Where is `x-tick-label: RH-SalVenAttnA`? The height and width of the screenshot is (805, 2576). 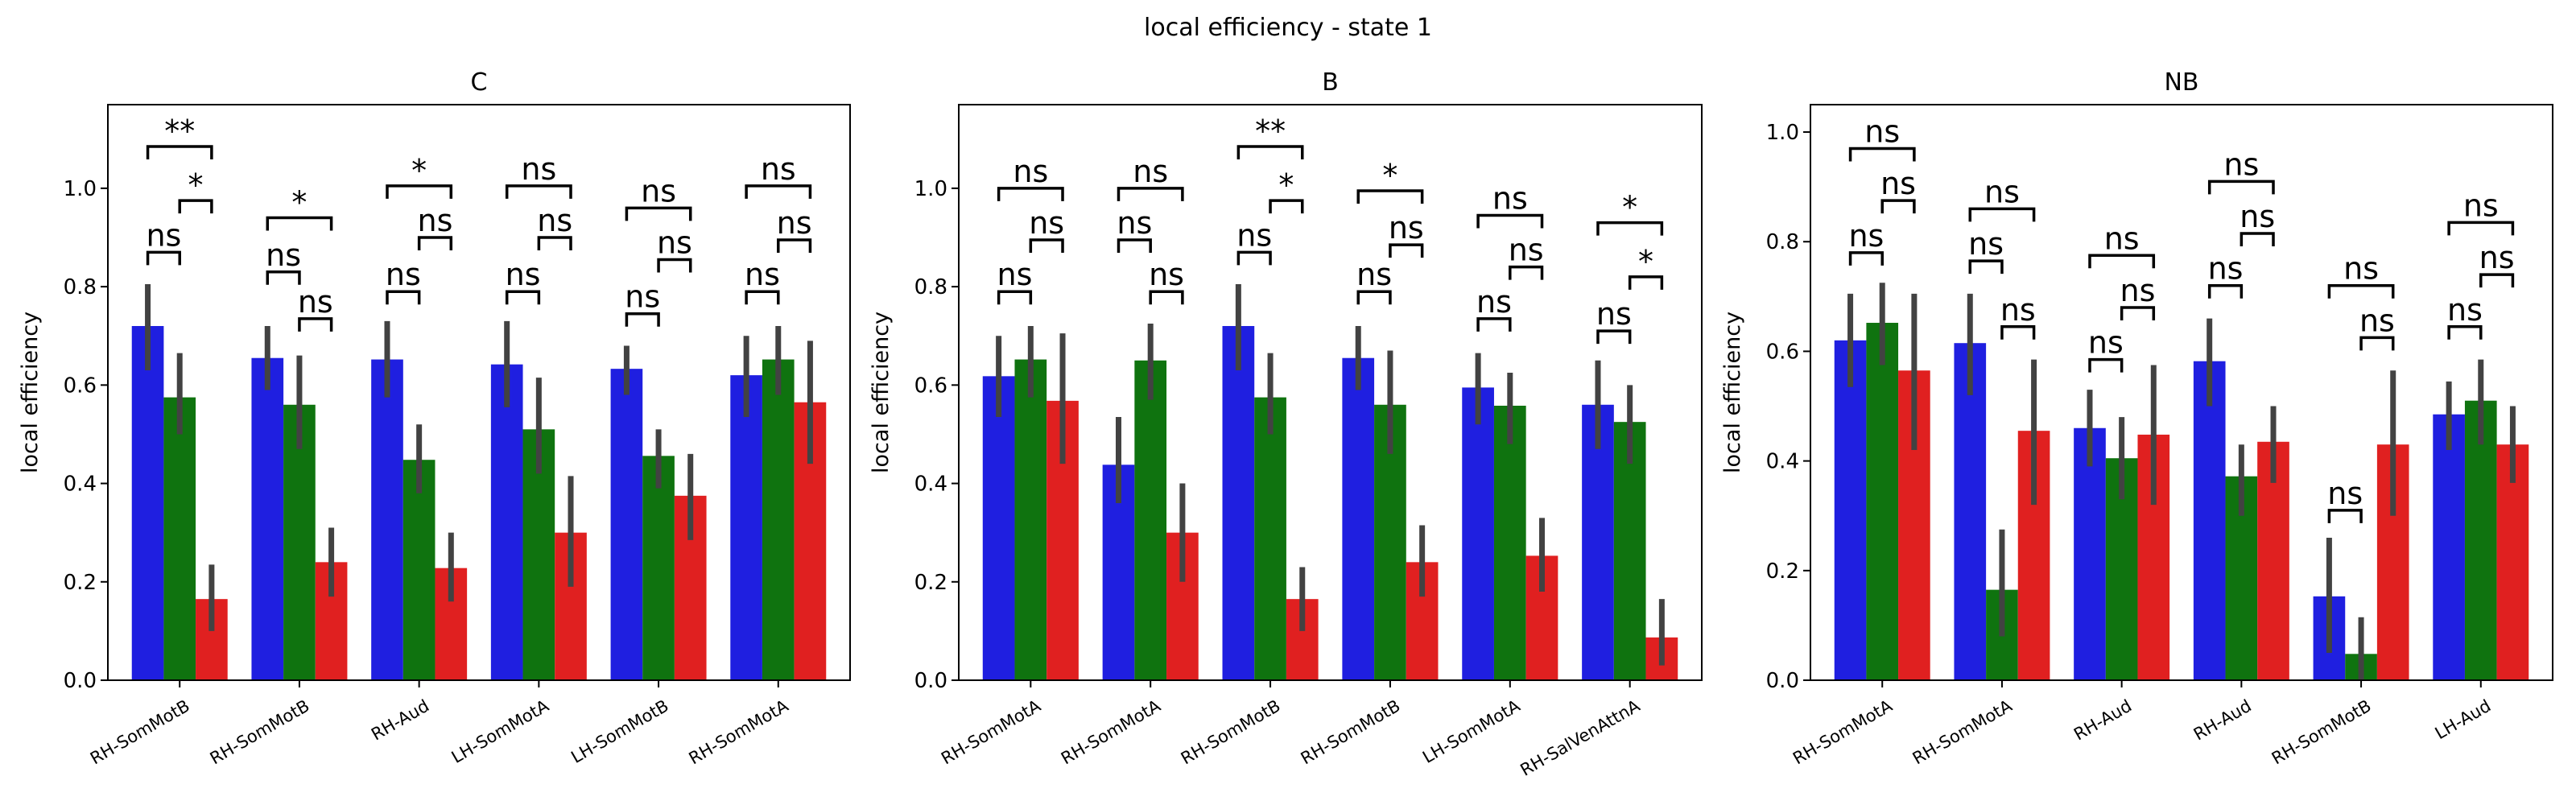
x-tick-label: RH-SalVenAttnA is located at coordinates (1580, 738).